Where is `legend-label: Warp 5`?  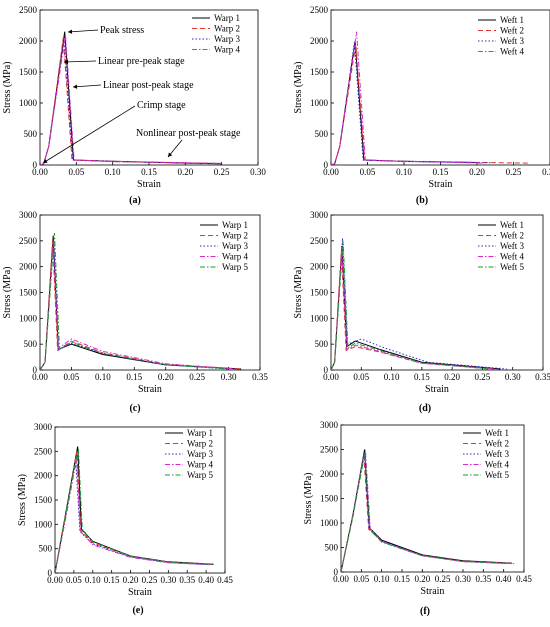 legend-label: Warp 5 is located at coordinates (235, 267).